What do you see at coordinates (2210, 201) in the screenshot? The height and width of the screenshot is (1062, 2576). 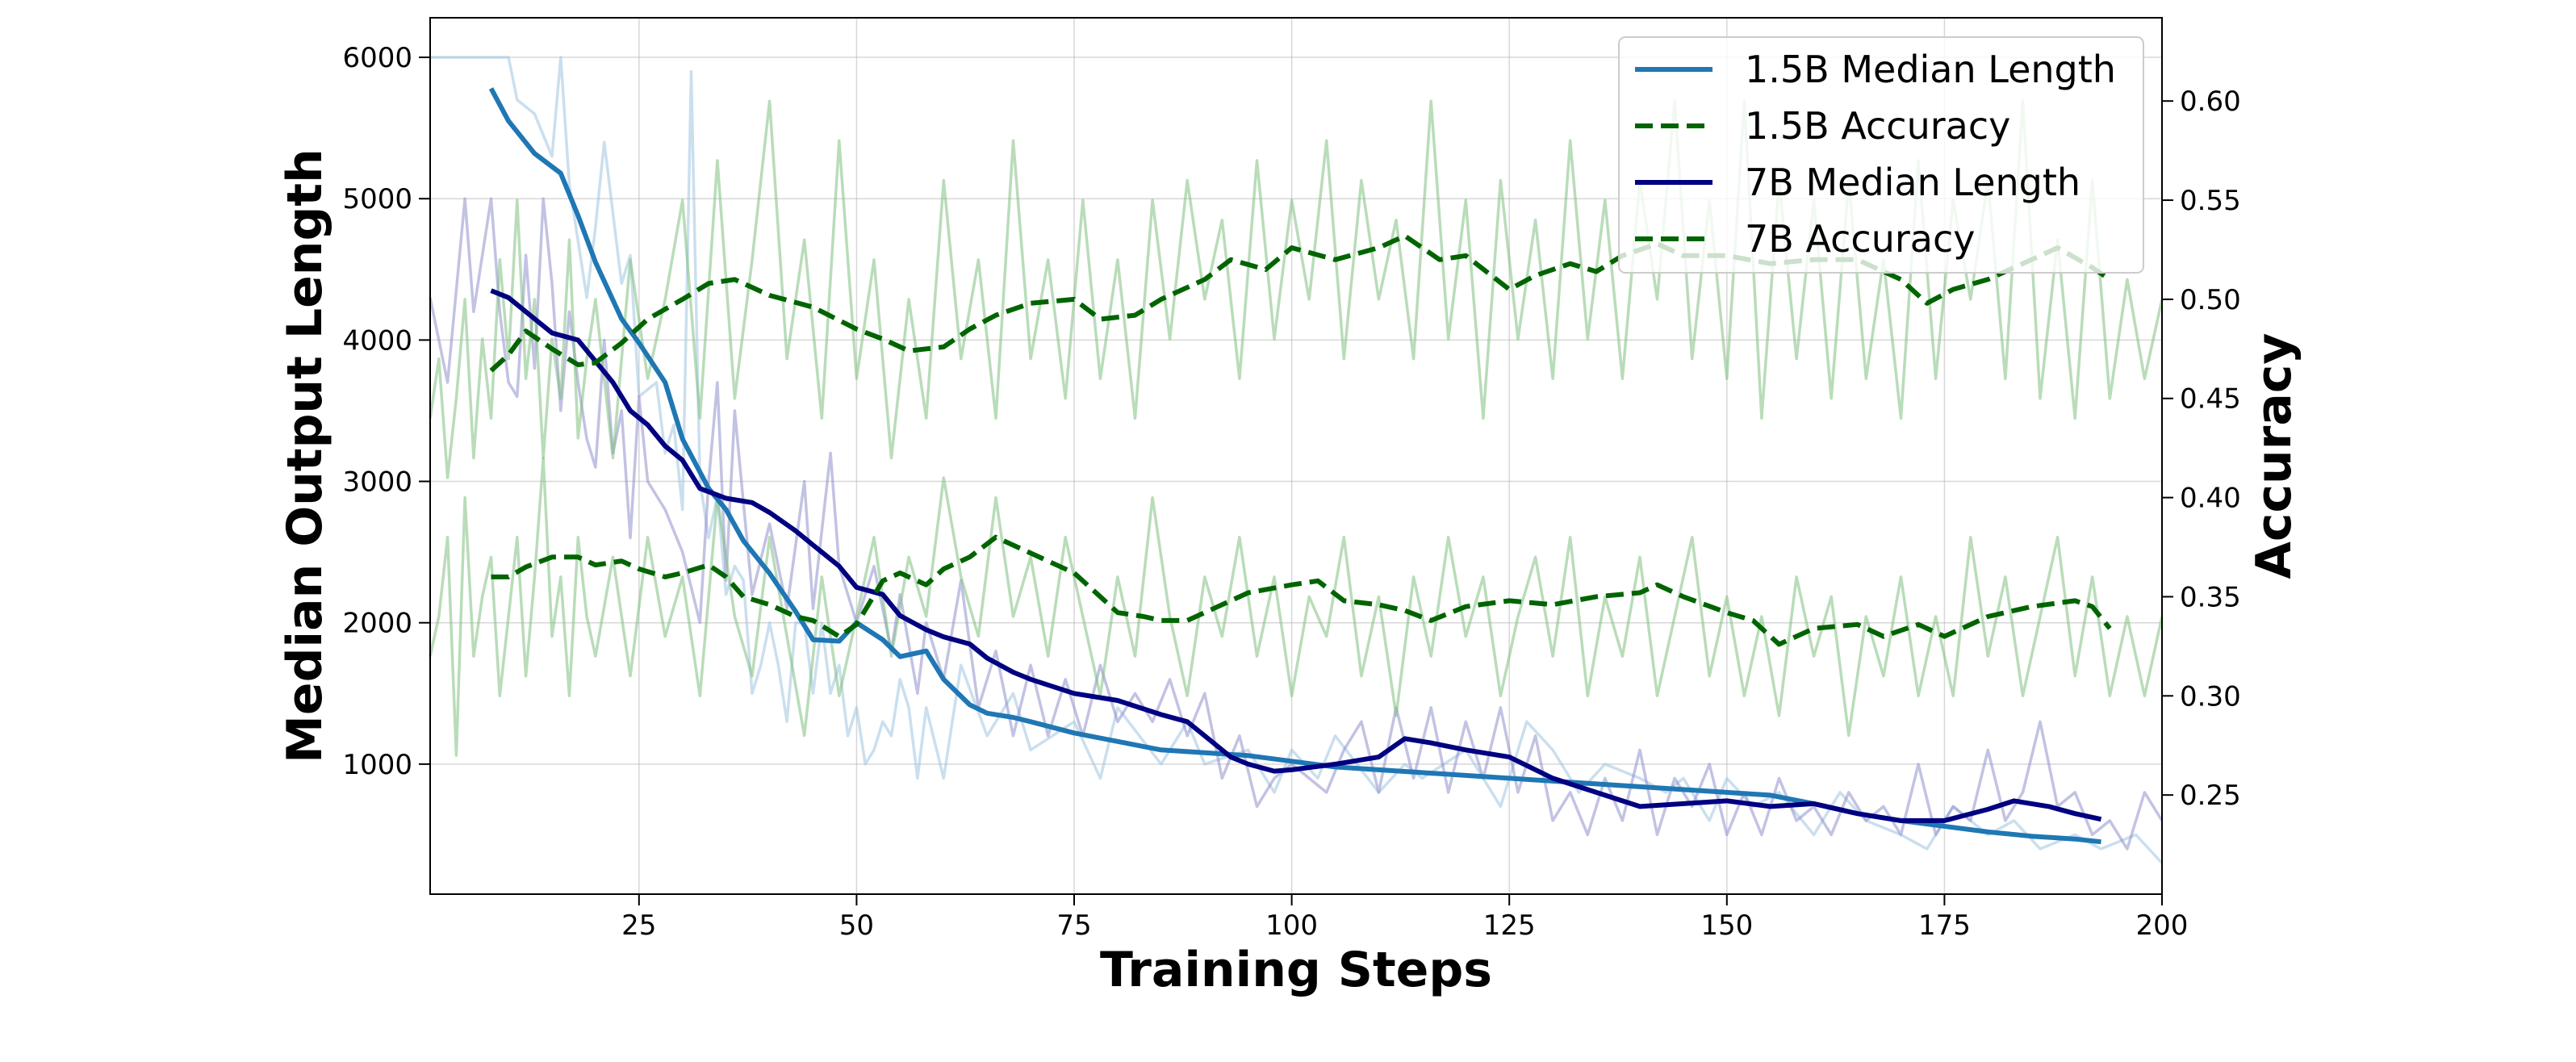 I see `y-right-tick-label: 0.55` at bounding box center [2210, 201].